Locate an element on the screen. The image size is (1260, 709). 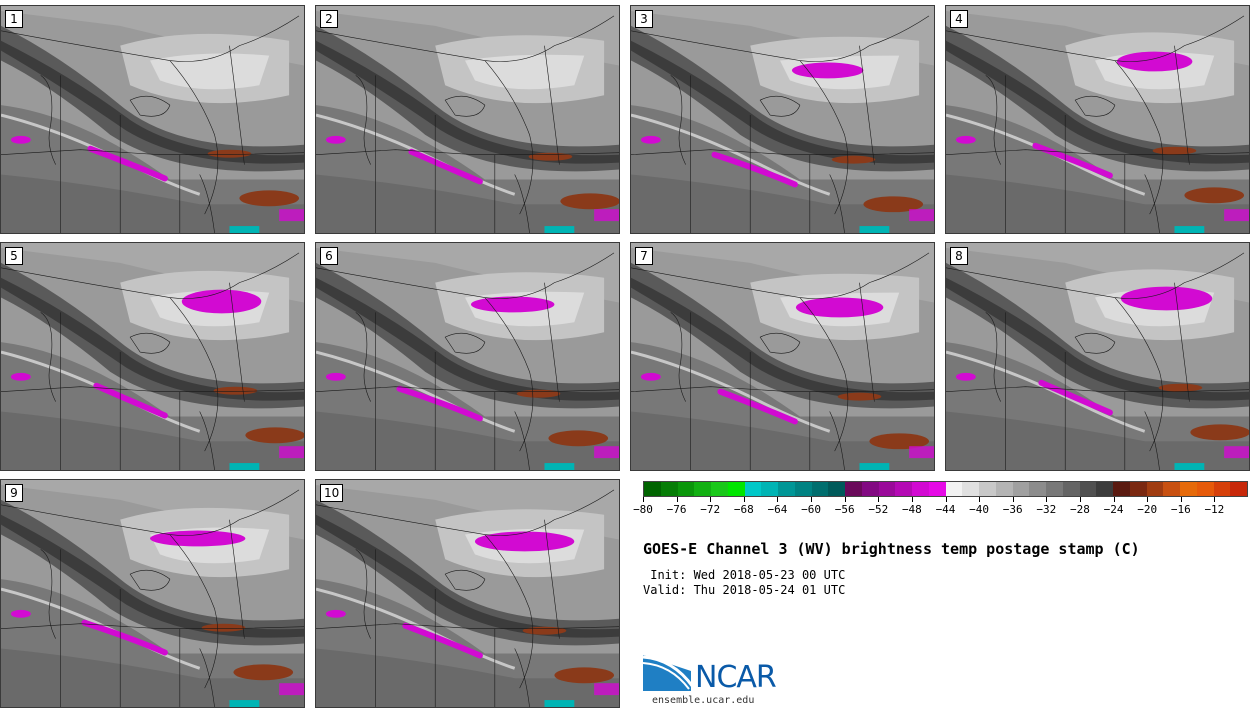
colorbar-tick-label: −24 is located at coordinates (1113, 509).